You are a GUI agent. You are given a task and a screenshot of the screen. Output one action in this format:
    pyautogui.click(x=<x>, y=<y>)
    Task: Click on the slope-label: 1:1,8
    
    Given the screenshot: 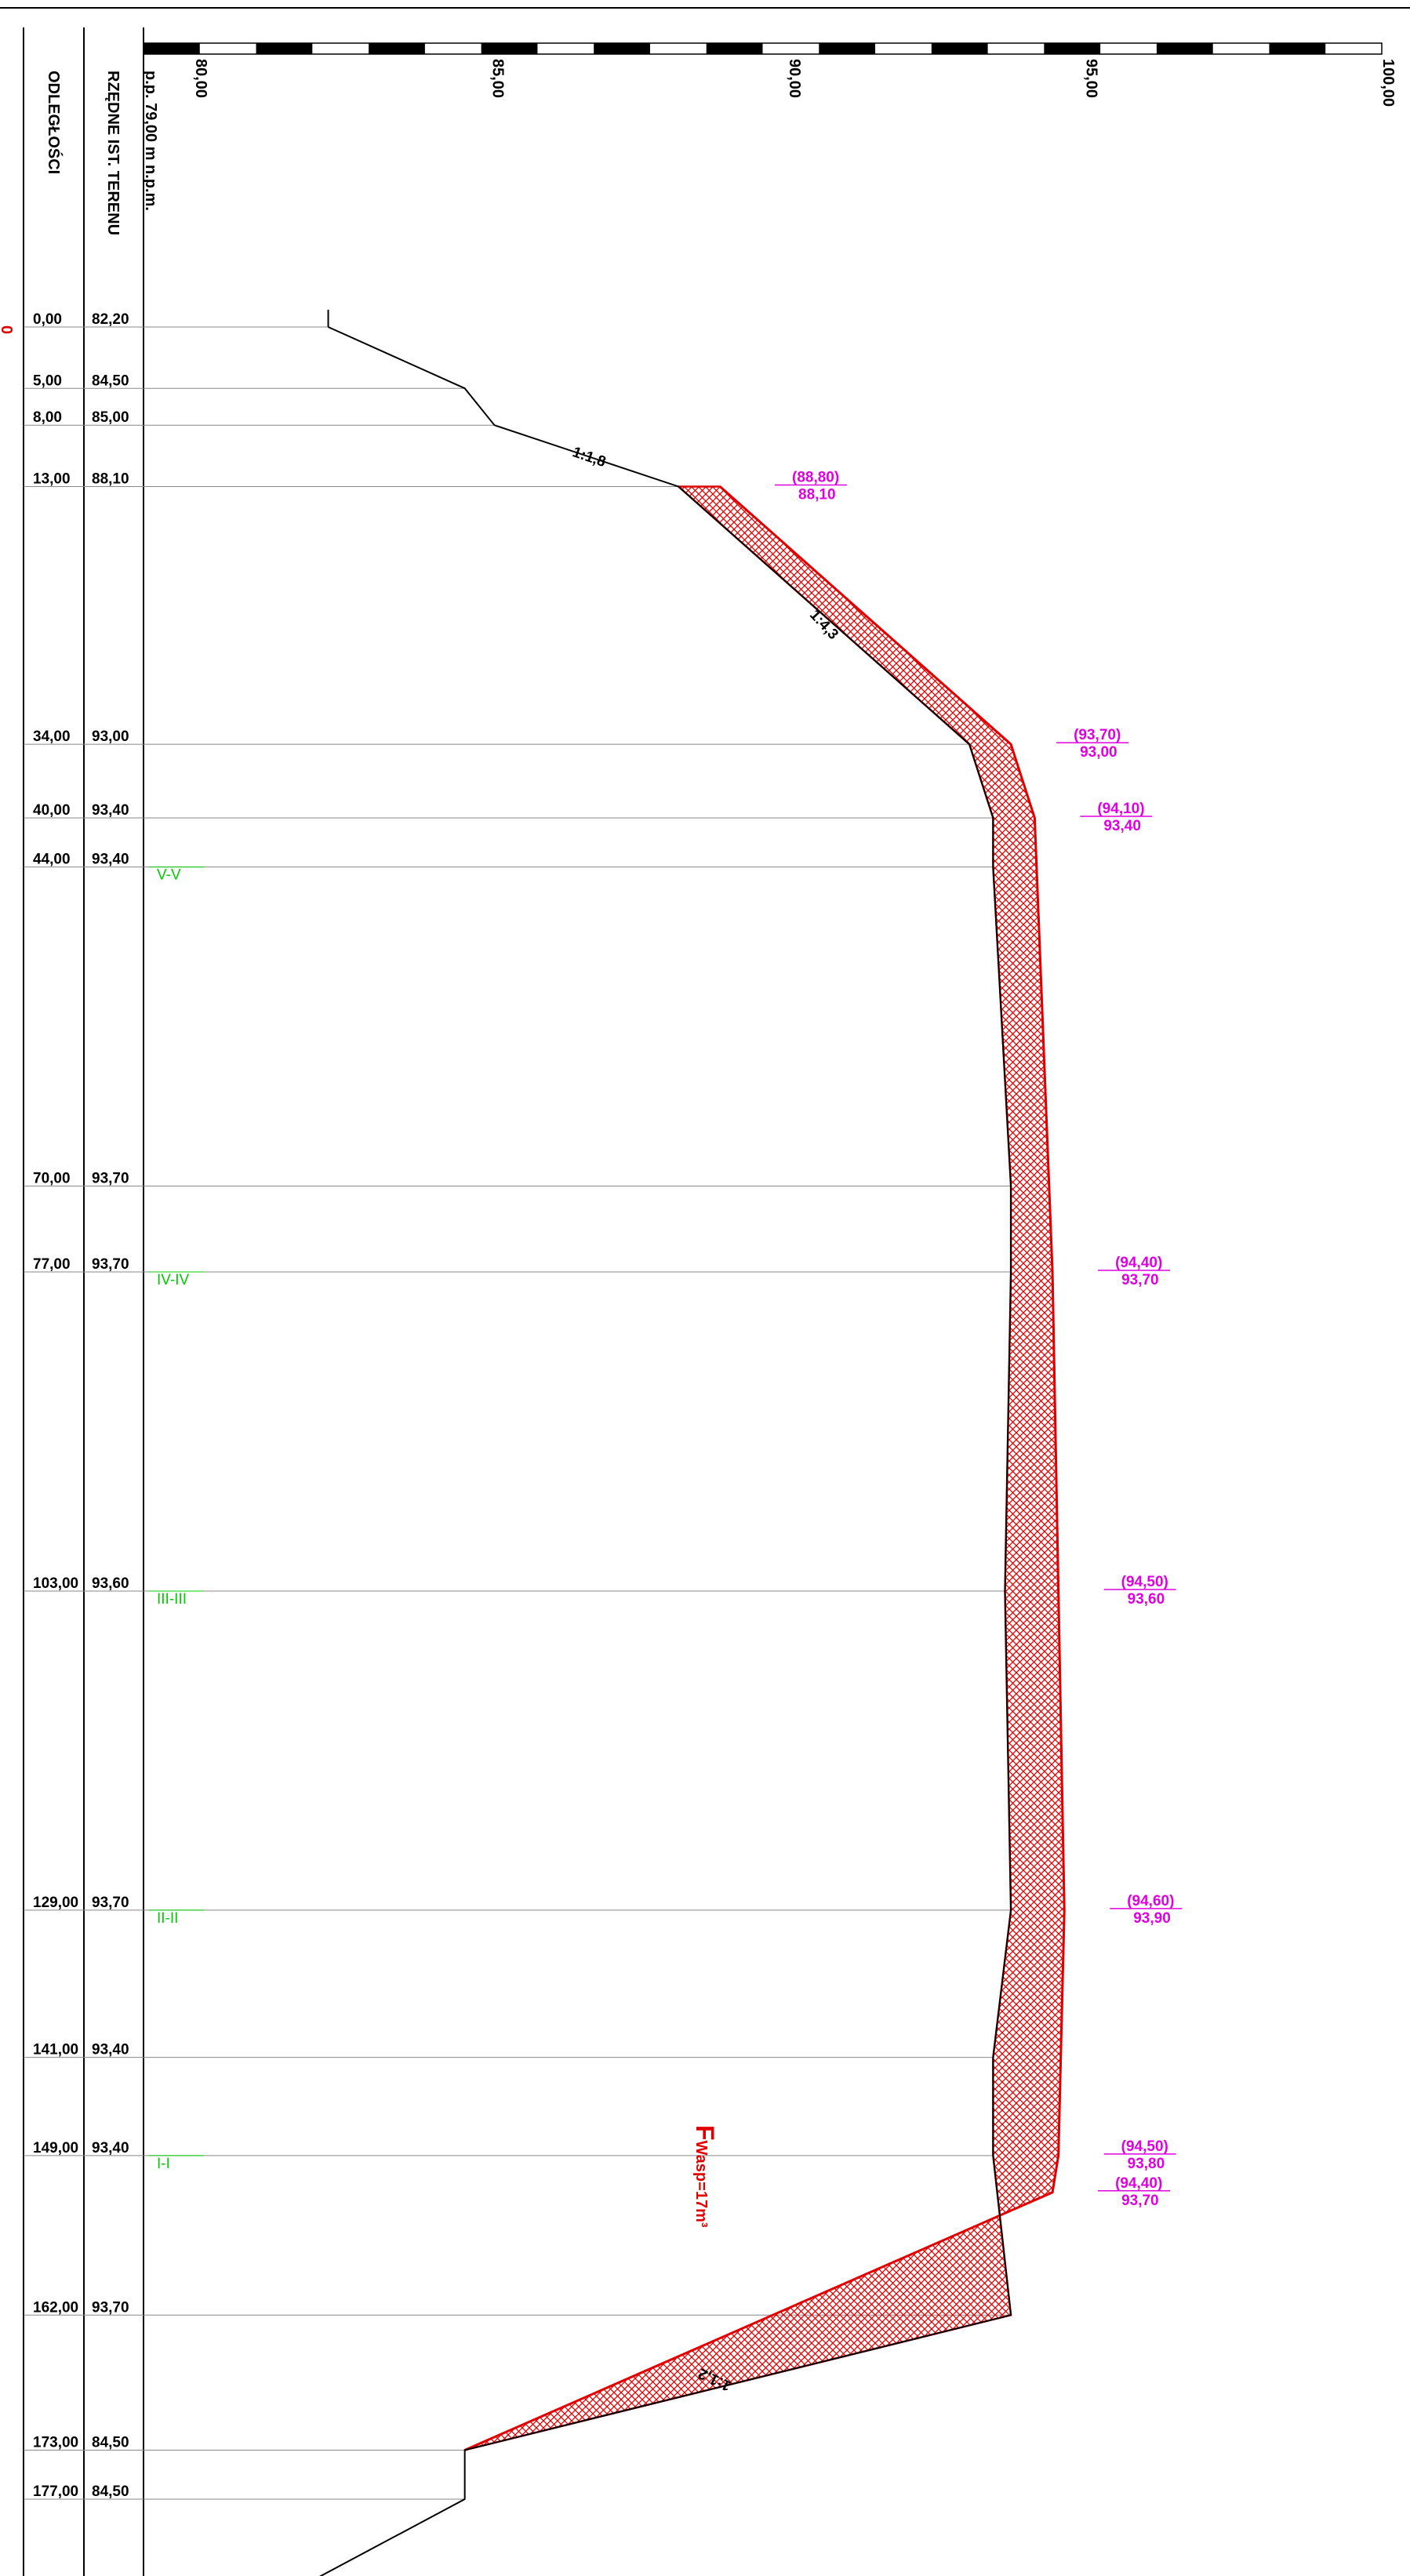 What is the action you would take?
    pyautogui.click(x=589, y=457)
    